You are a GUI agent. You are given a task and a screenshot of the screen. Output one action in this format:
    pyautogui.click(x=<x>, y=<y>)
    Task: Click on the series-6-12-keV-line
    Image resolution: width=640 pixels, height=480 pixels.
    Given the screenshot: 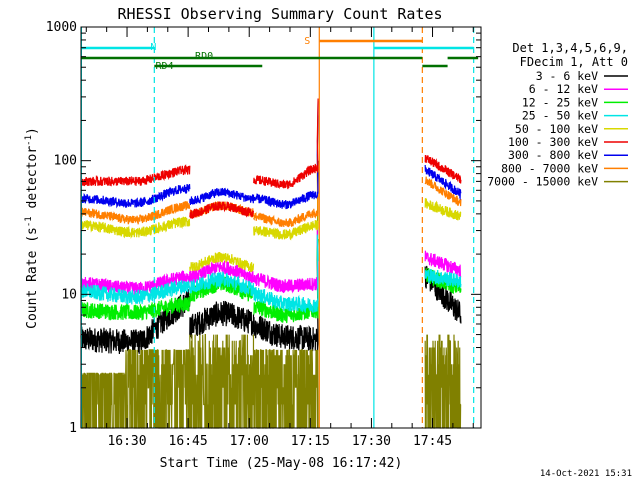 What is the action you would take?
    pyautogui.click(x=271, y=259)
    